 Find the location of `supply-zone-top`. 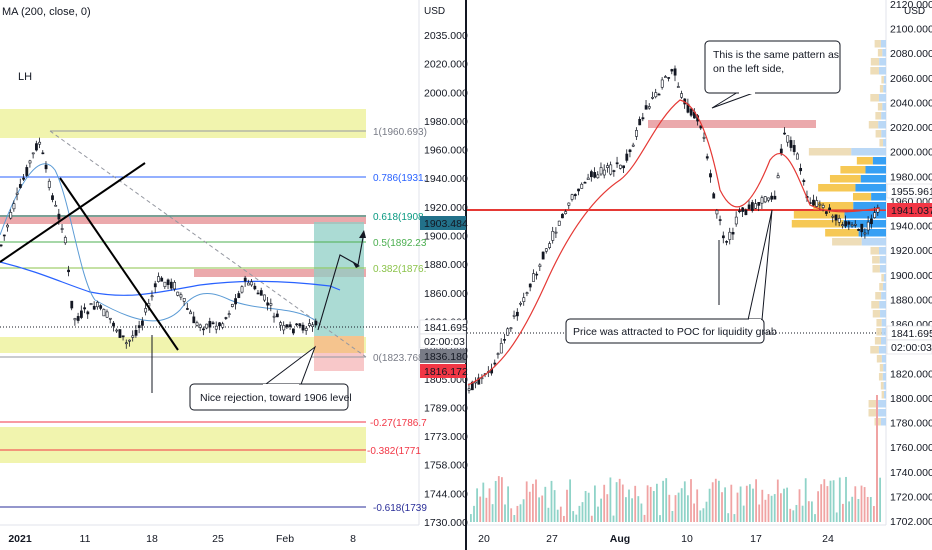

supply-zone-top is located at coordinates (183, 123).